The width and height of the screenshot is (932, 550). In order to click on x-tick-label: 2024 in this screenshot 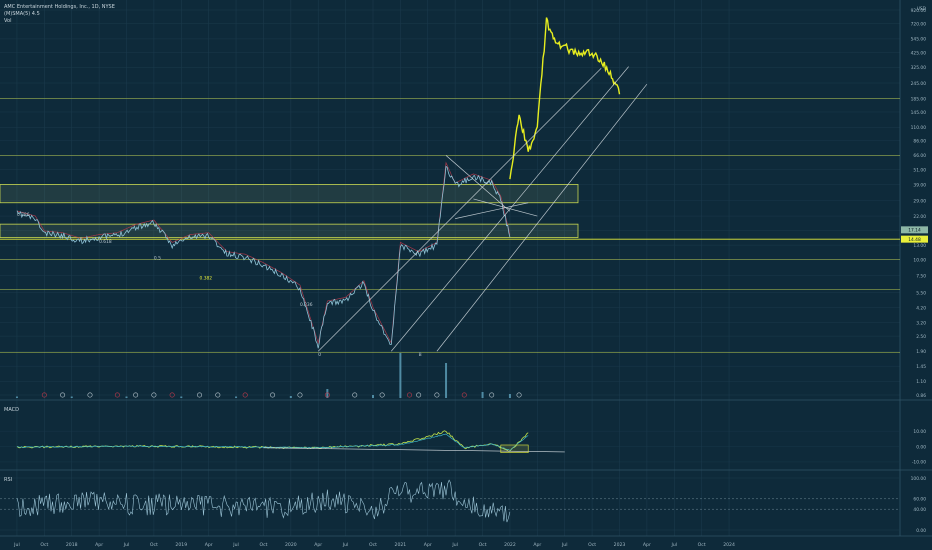, I will do `click(729, 545)`.